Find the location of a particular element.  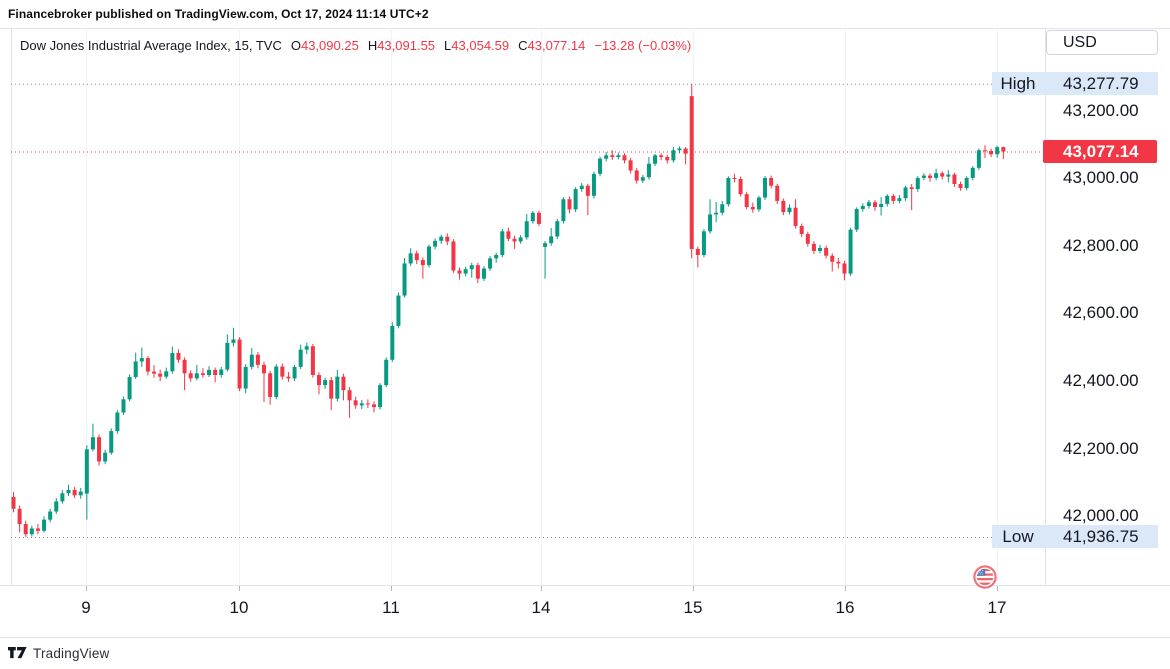

price-axis-border is located at coordinates (1045, 306).